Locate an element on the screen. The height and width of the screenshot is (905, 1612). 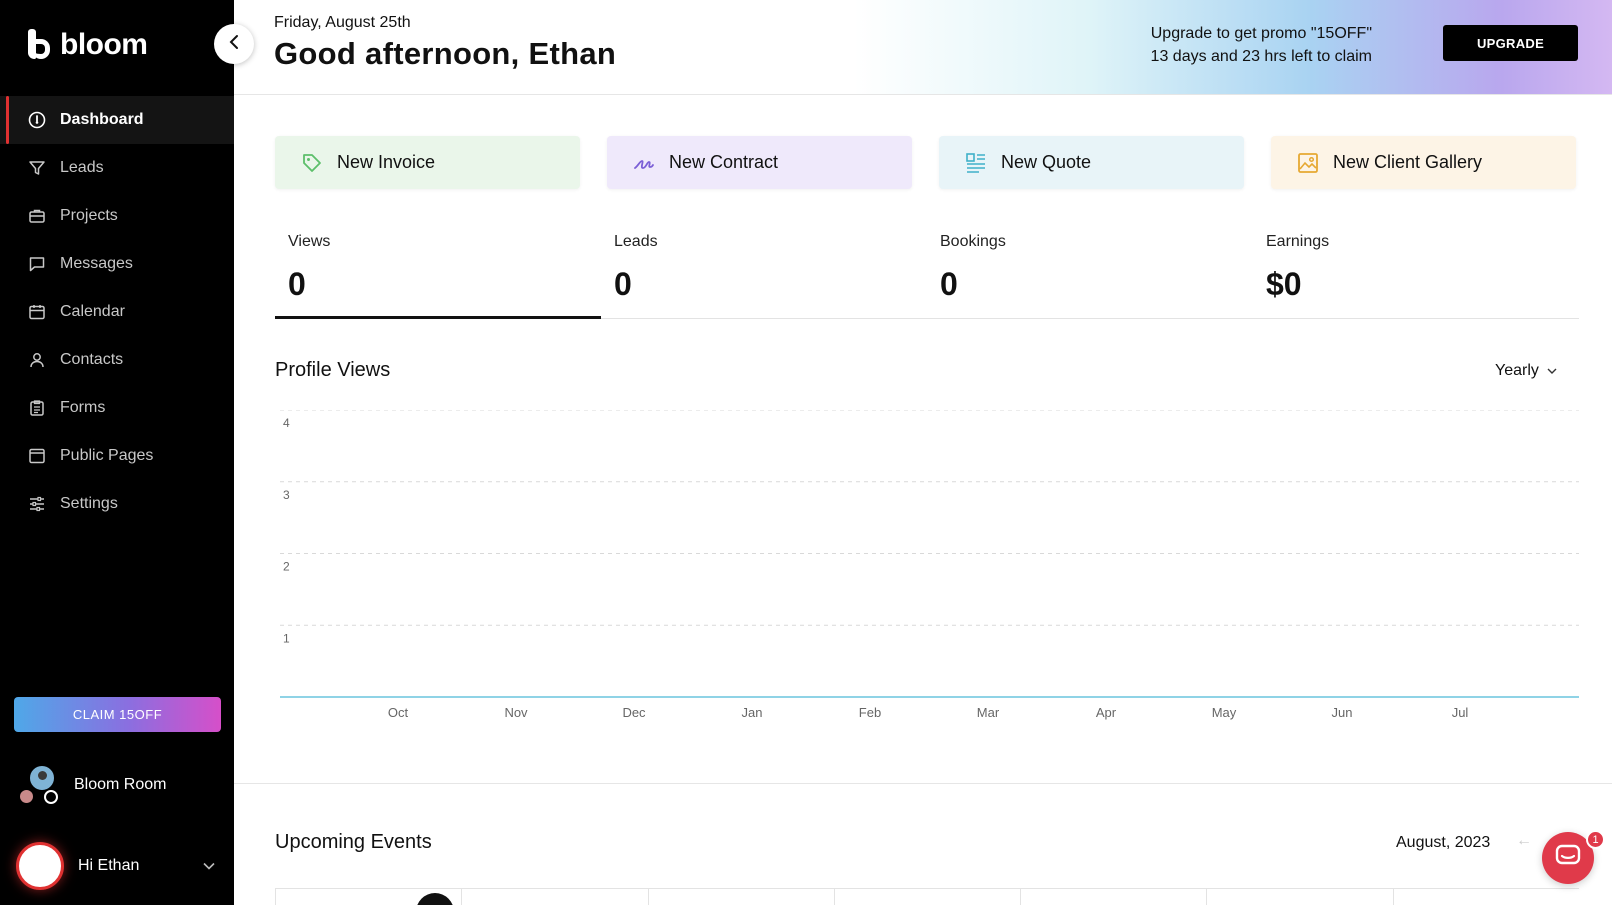
events-month: August, 2023 is located at coordinates (1443, 842).